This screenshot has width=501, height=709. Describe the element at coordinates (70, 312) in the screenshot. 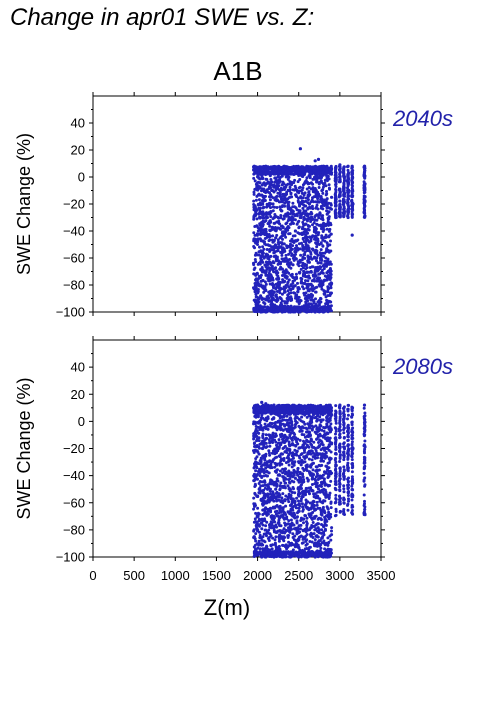

I see `y-tick-label: −100` at that location.